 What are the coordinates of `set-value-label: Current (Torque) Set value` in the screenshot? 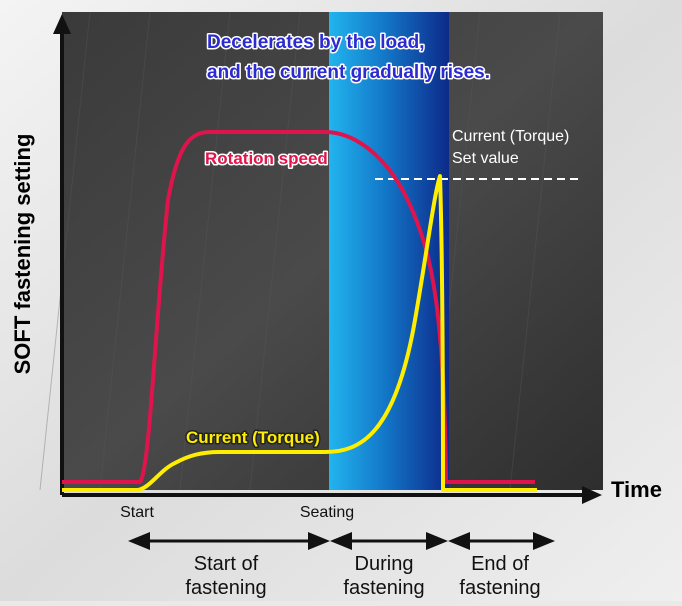 It's located at (510, 147).